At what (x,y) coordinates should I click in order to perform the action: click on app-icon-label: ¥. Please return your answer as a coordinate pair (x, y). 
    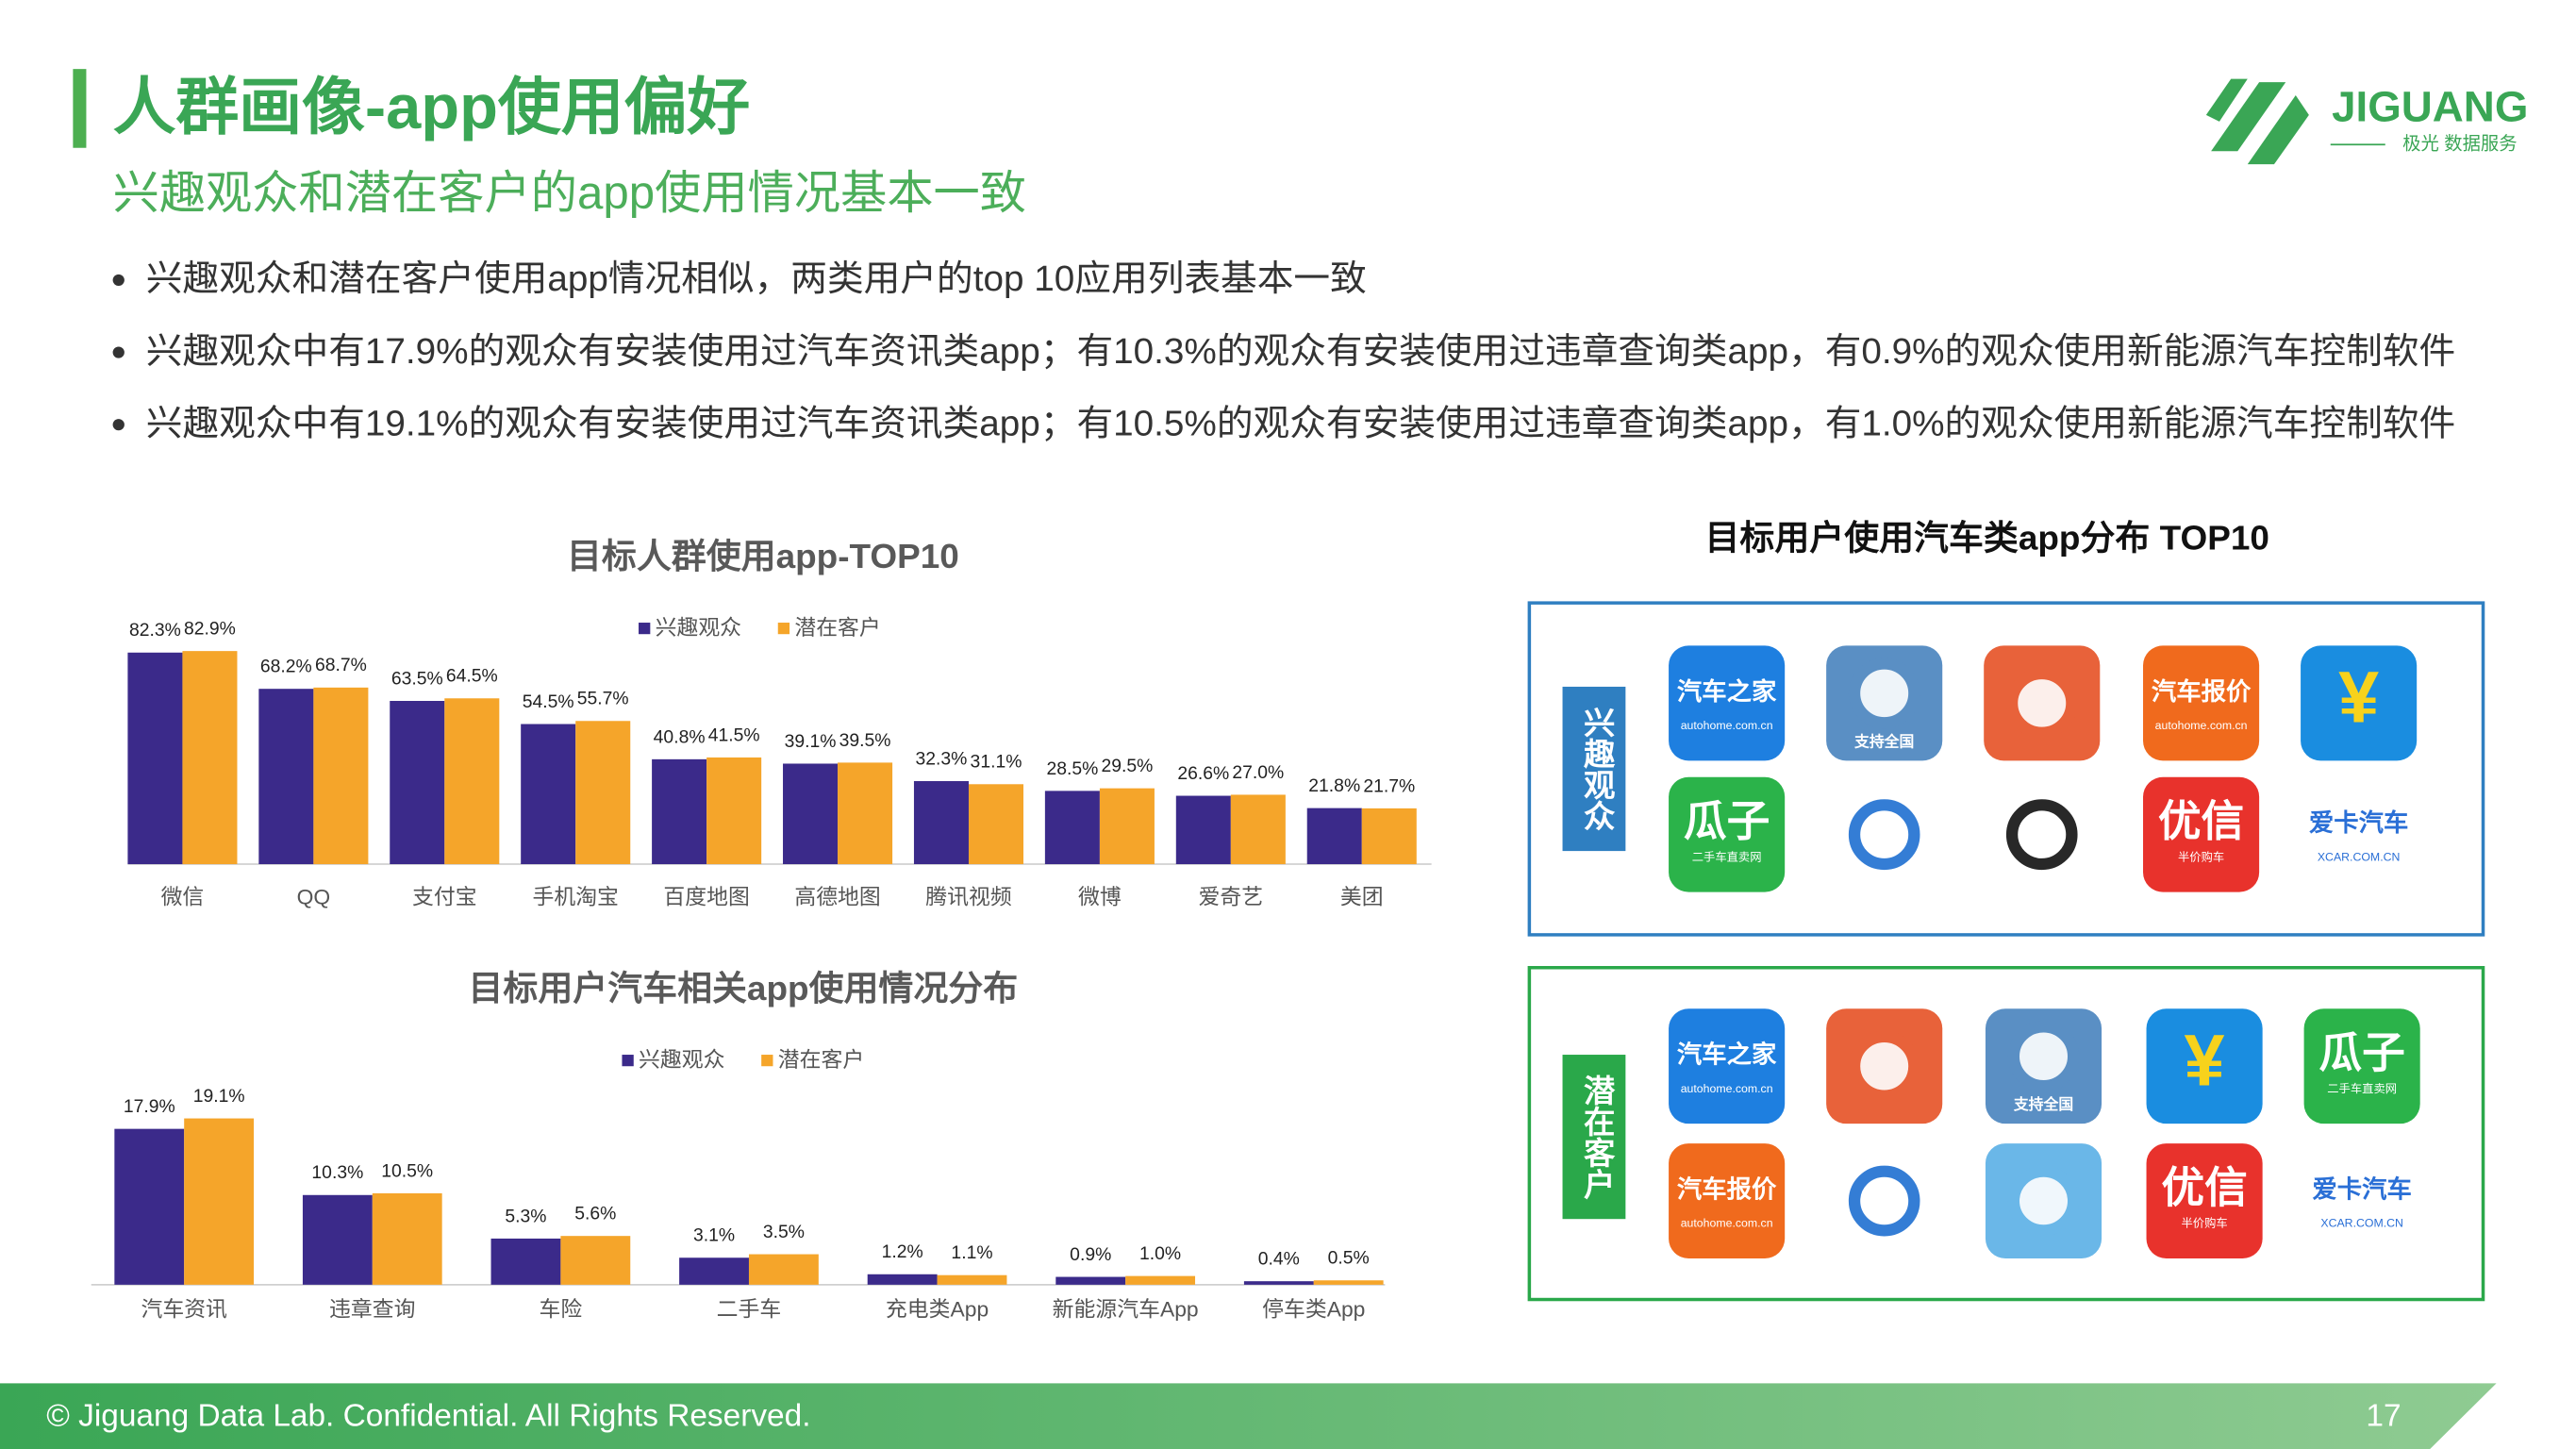
    Looking at the image, I should click on (2358, 698).